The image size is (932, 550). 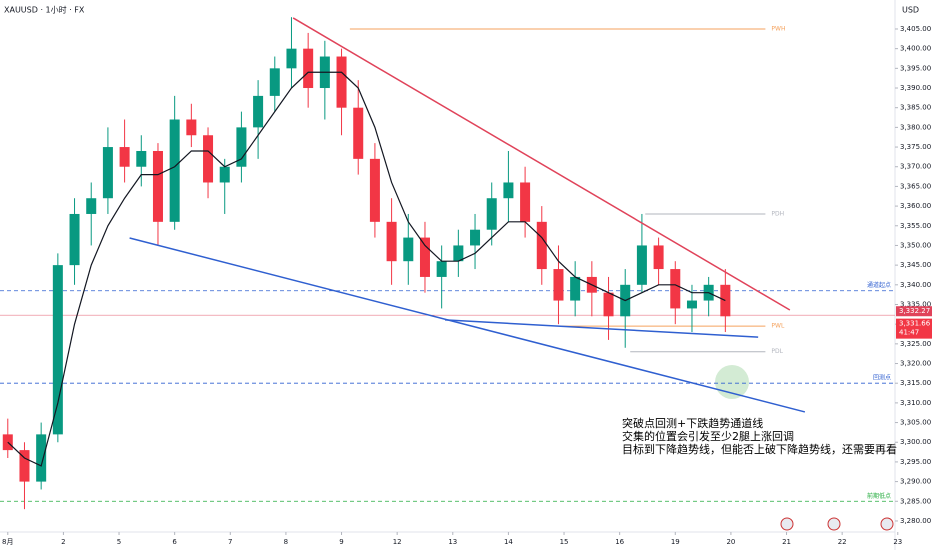 I want to click on x-tick-label: 2, so click(x=63, y=542).